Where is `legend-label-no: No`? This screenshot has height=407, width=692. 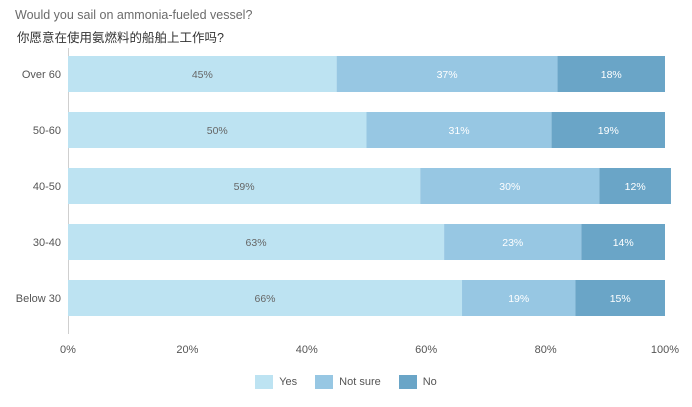 legend-label-no: No is located at coordinates (429, 382).